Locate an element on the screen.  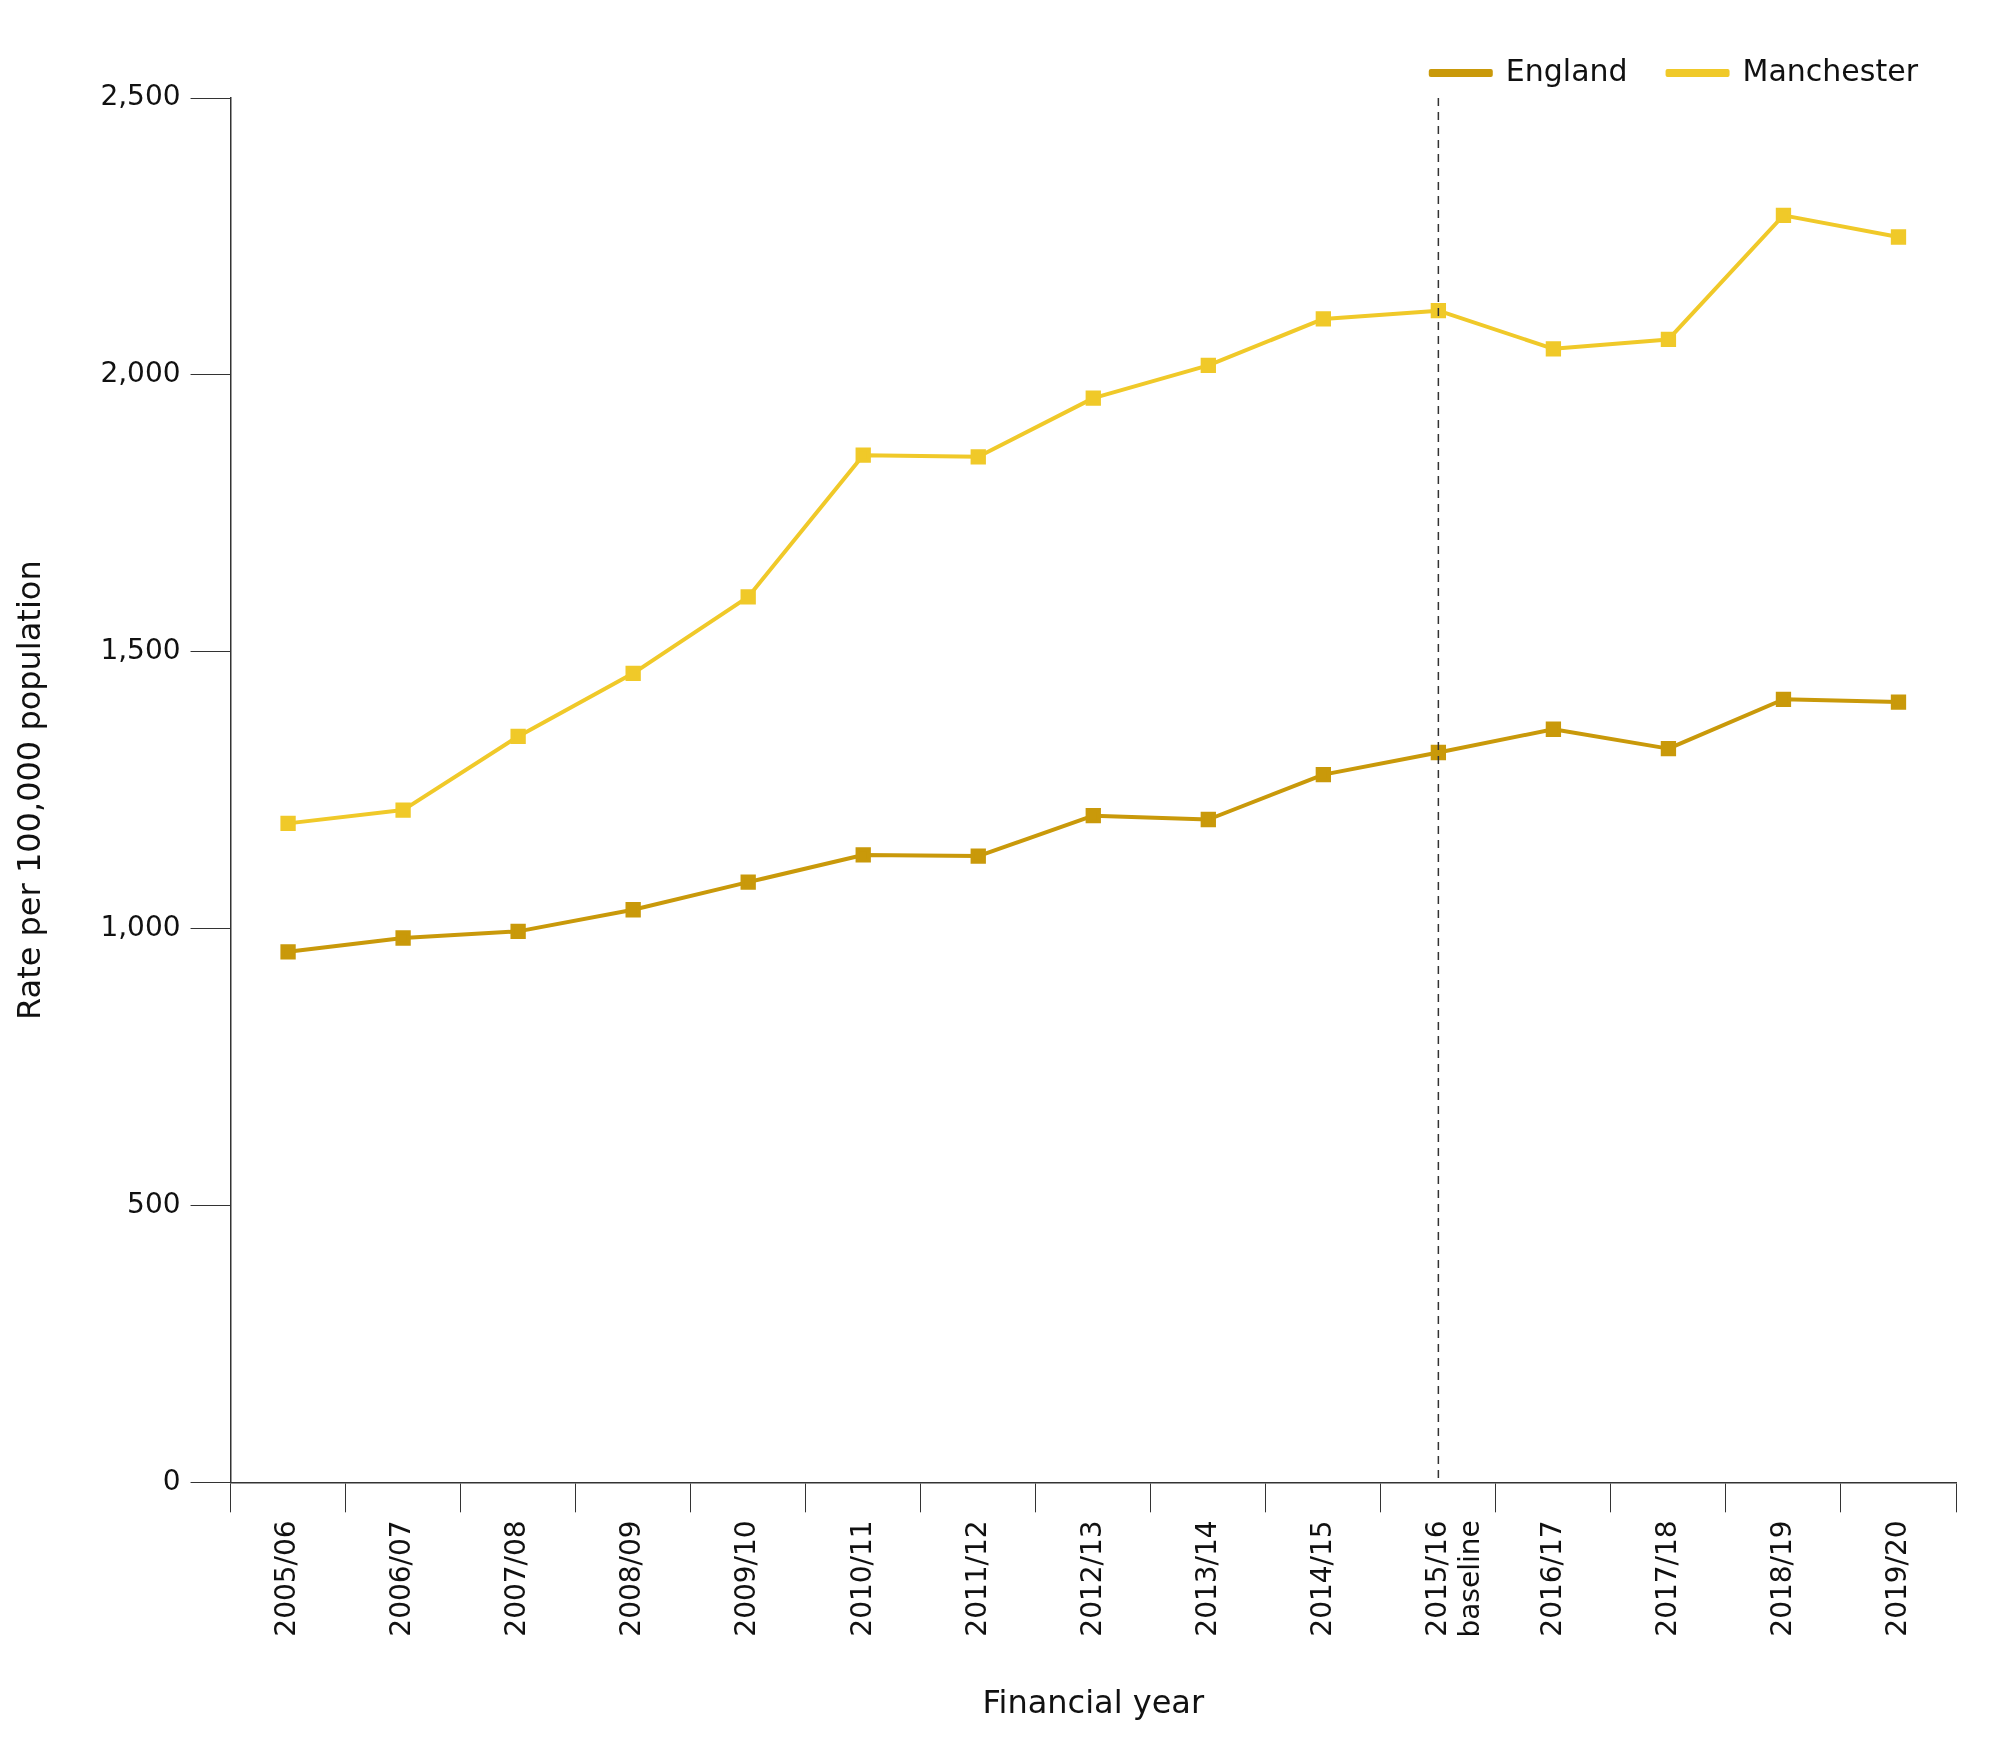
y-axis-title: Rate per 100,000 population is located at coordinates (28, 790).